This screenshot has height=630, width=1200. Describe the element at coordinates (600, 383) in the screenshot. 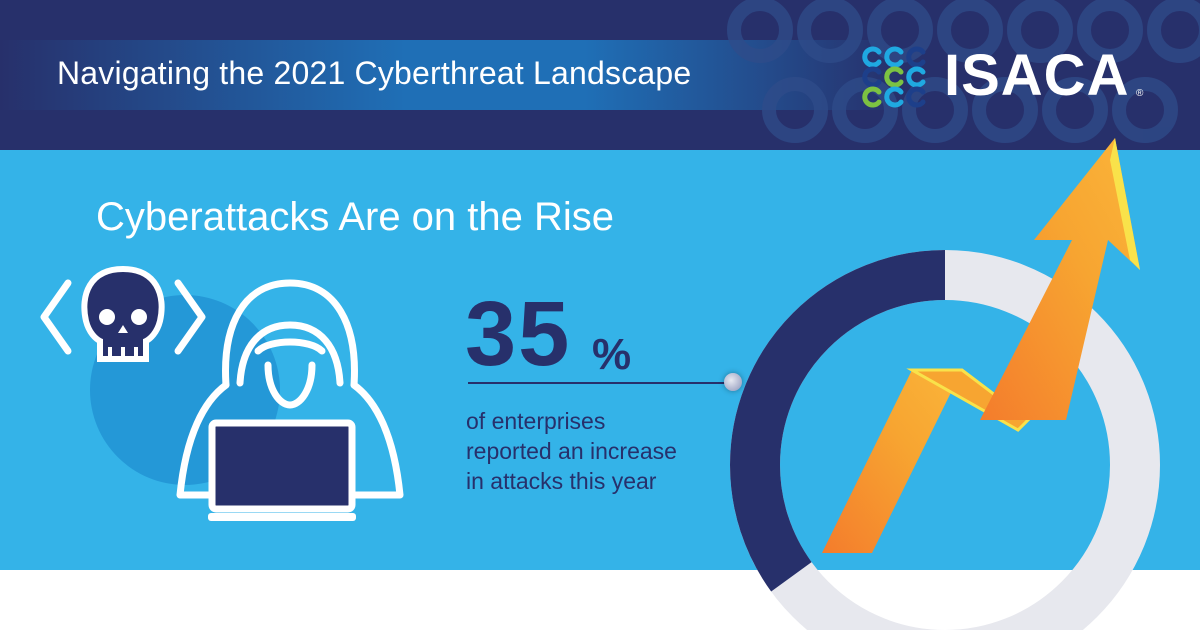

I see `stat-divider` at that location.